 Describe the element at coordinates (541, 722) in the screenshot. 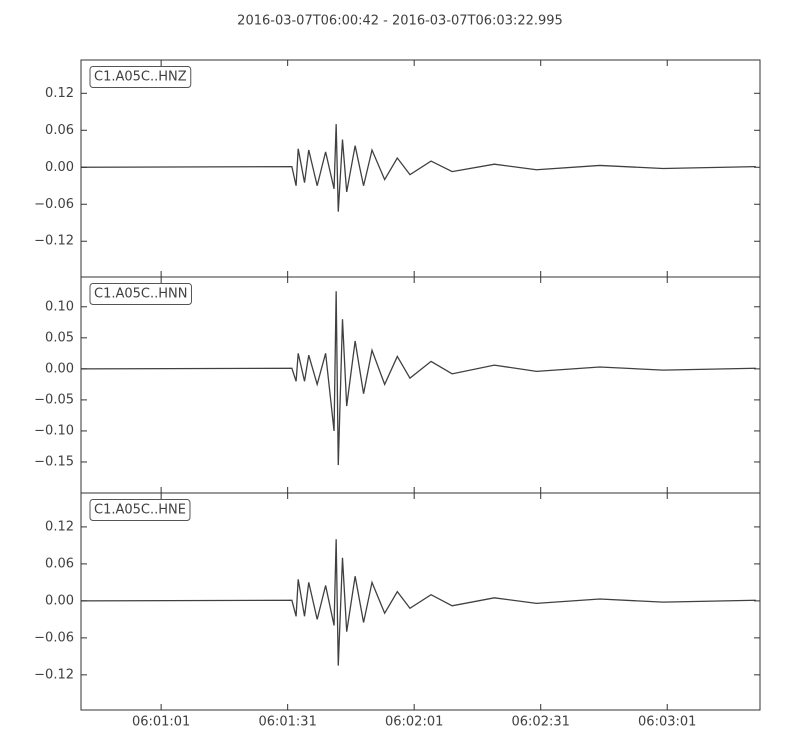

I see `x-tick-label: 06:02:31` at that location.